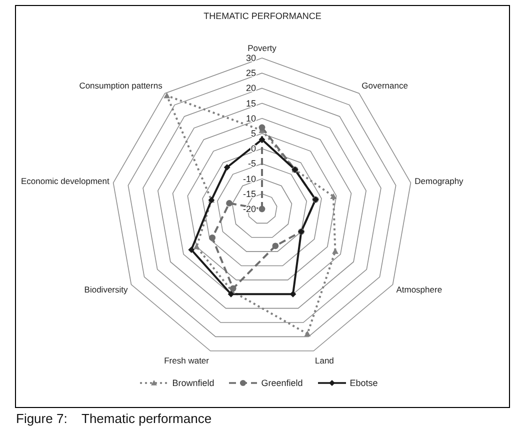 This screenshot has width=517, height=440. I want to click on spoke-label: Economic development, so click(65, 181).